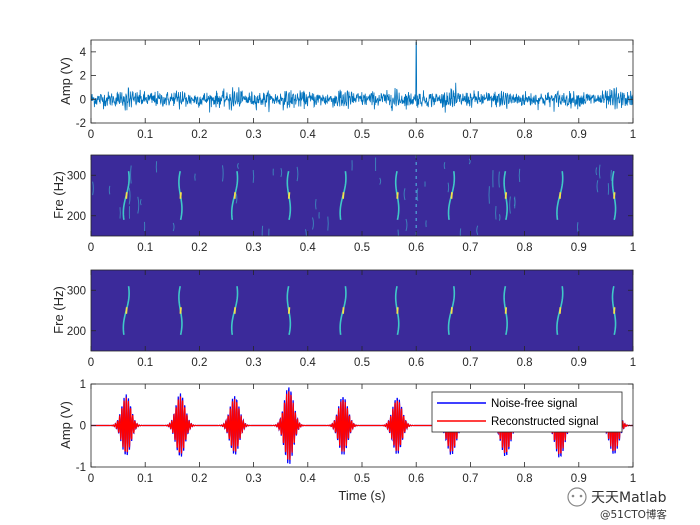 Image resolution: width=700 pixels, height=525 pixels. Describe the element at coordinates (362, 81) in the screenshot. I see `plot-area` at that location.